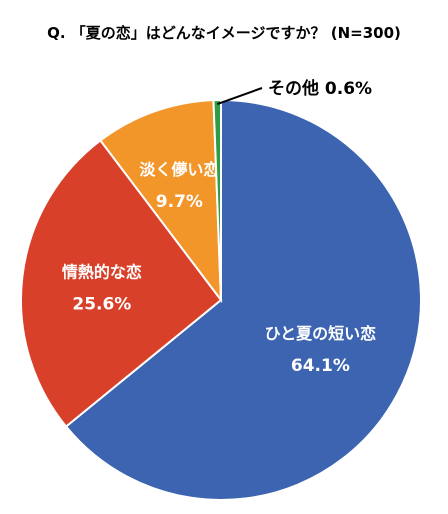 This screenshot has width=448, height=514. What do you see at coordinates (101, 305) in the screenshot?
I see `slice-value-label: 25.6%` at bounding box center [101, 305].